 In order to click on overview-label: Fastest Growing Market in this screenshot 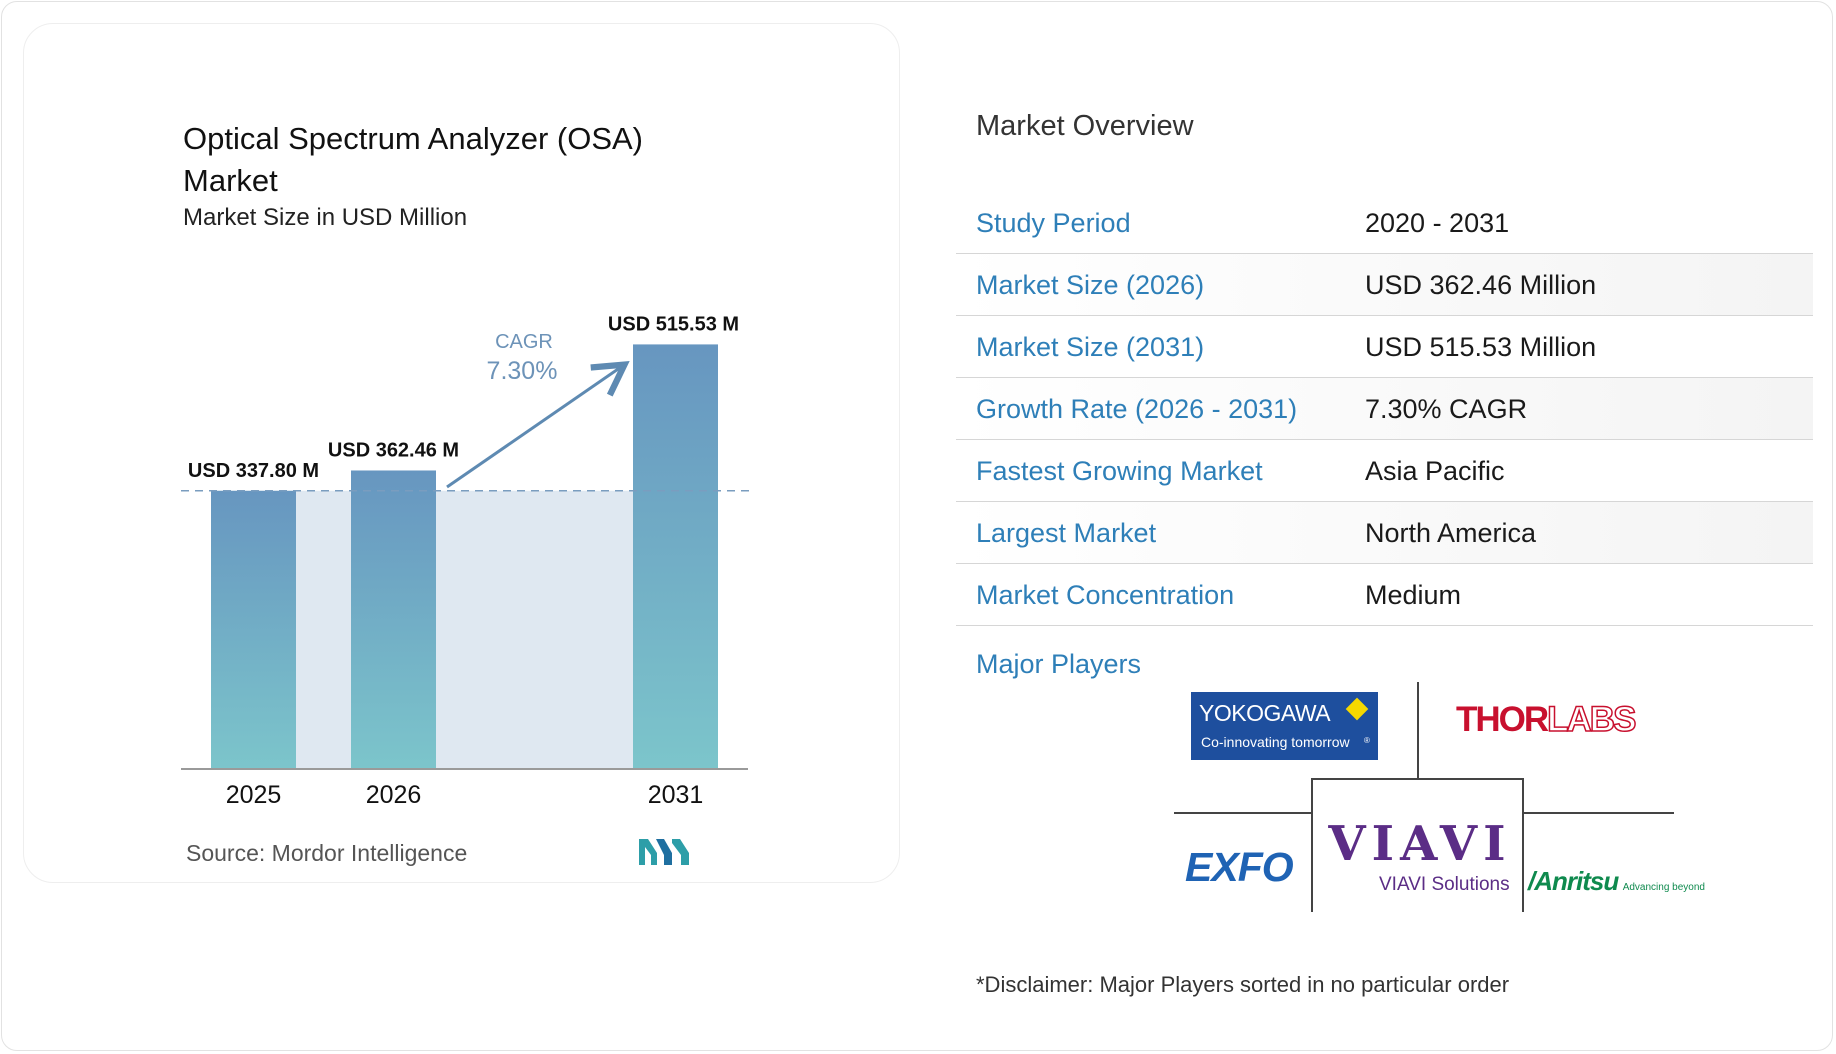, I will do `click(1119, 471)`.